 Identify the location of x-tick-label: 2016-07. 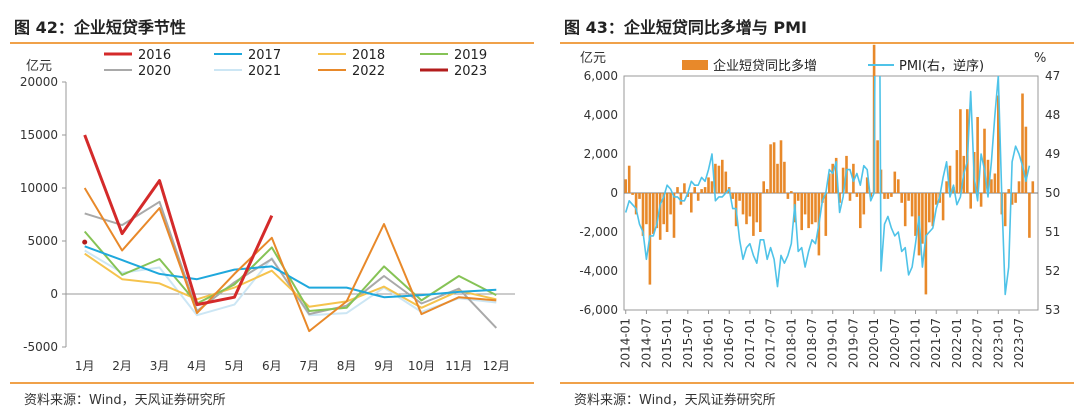
(729, 343).